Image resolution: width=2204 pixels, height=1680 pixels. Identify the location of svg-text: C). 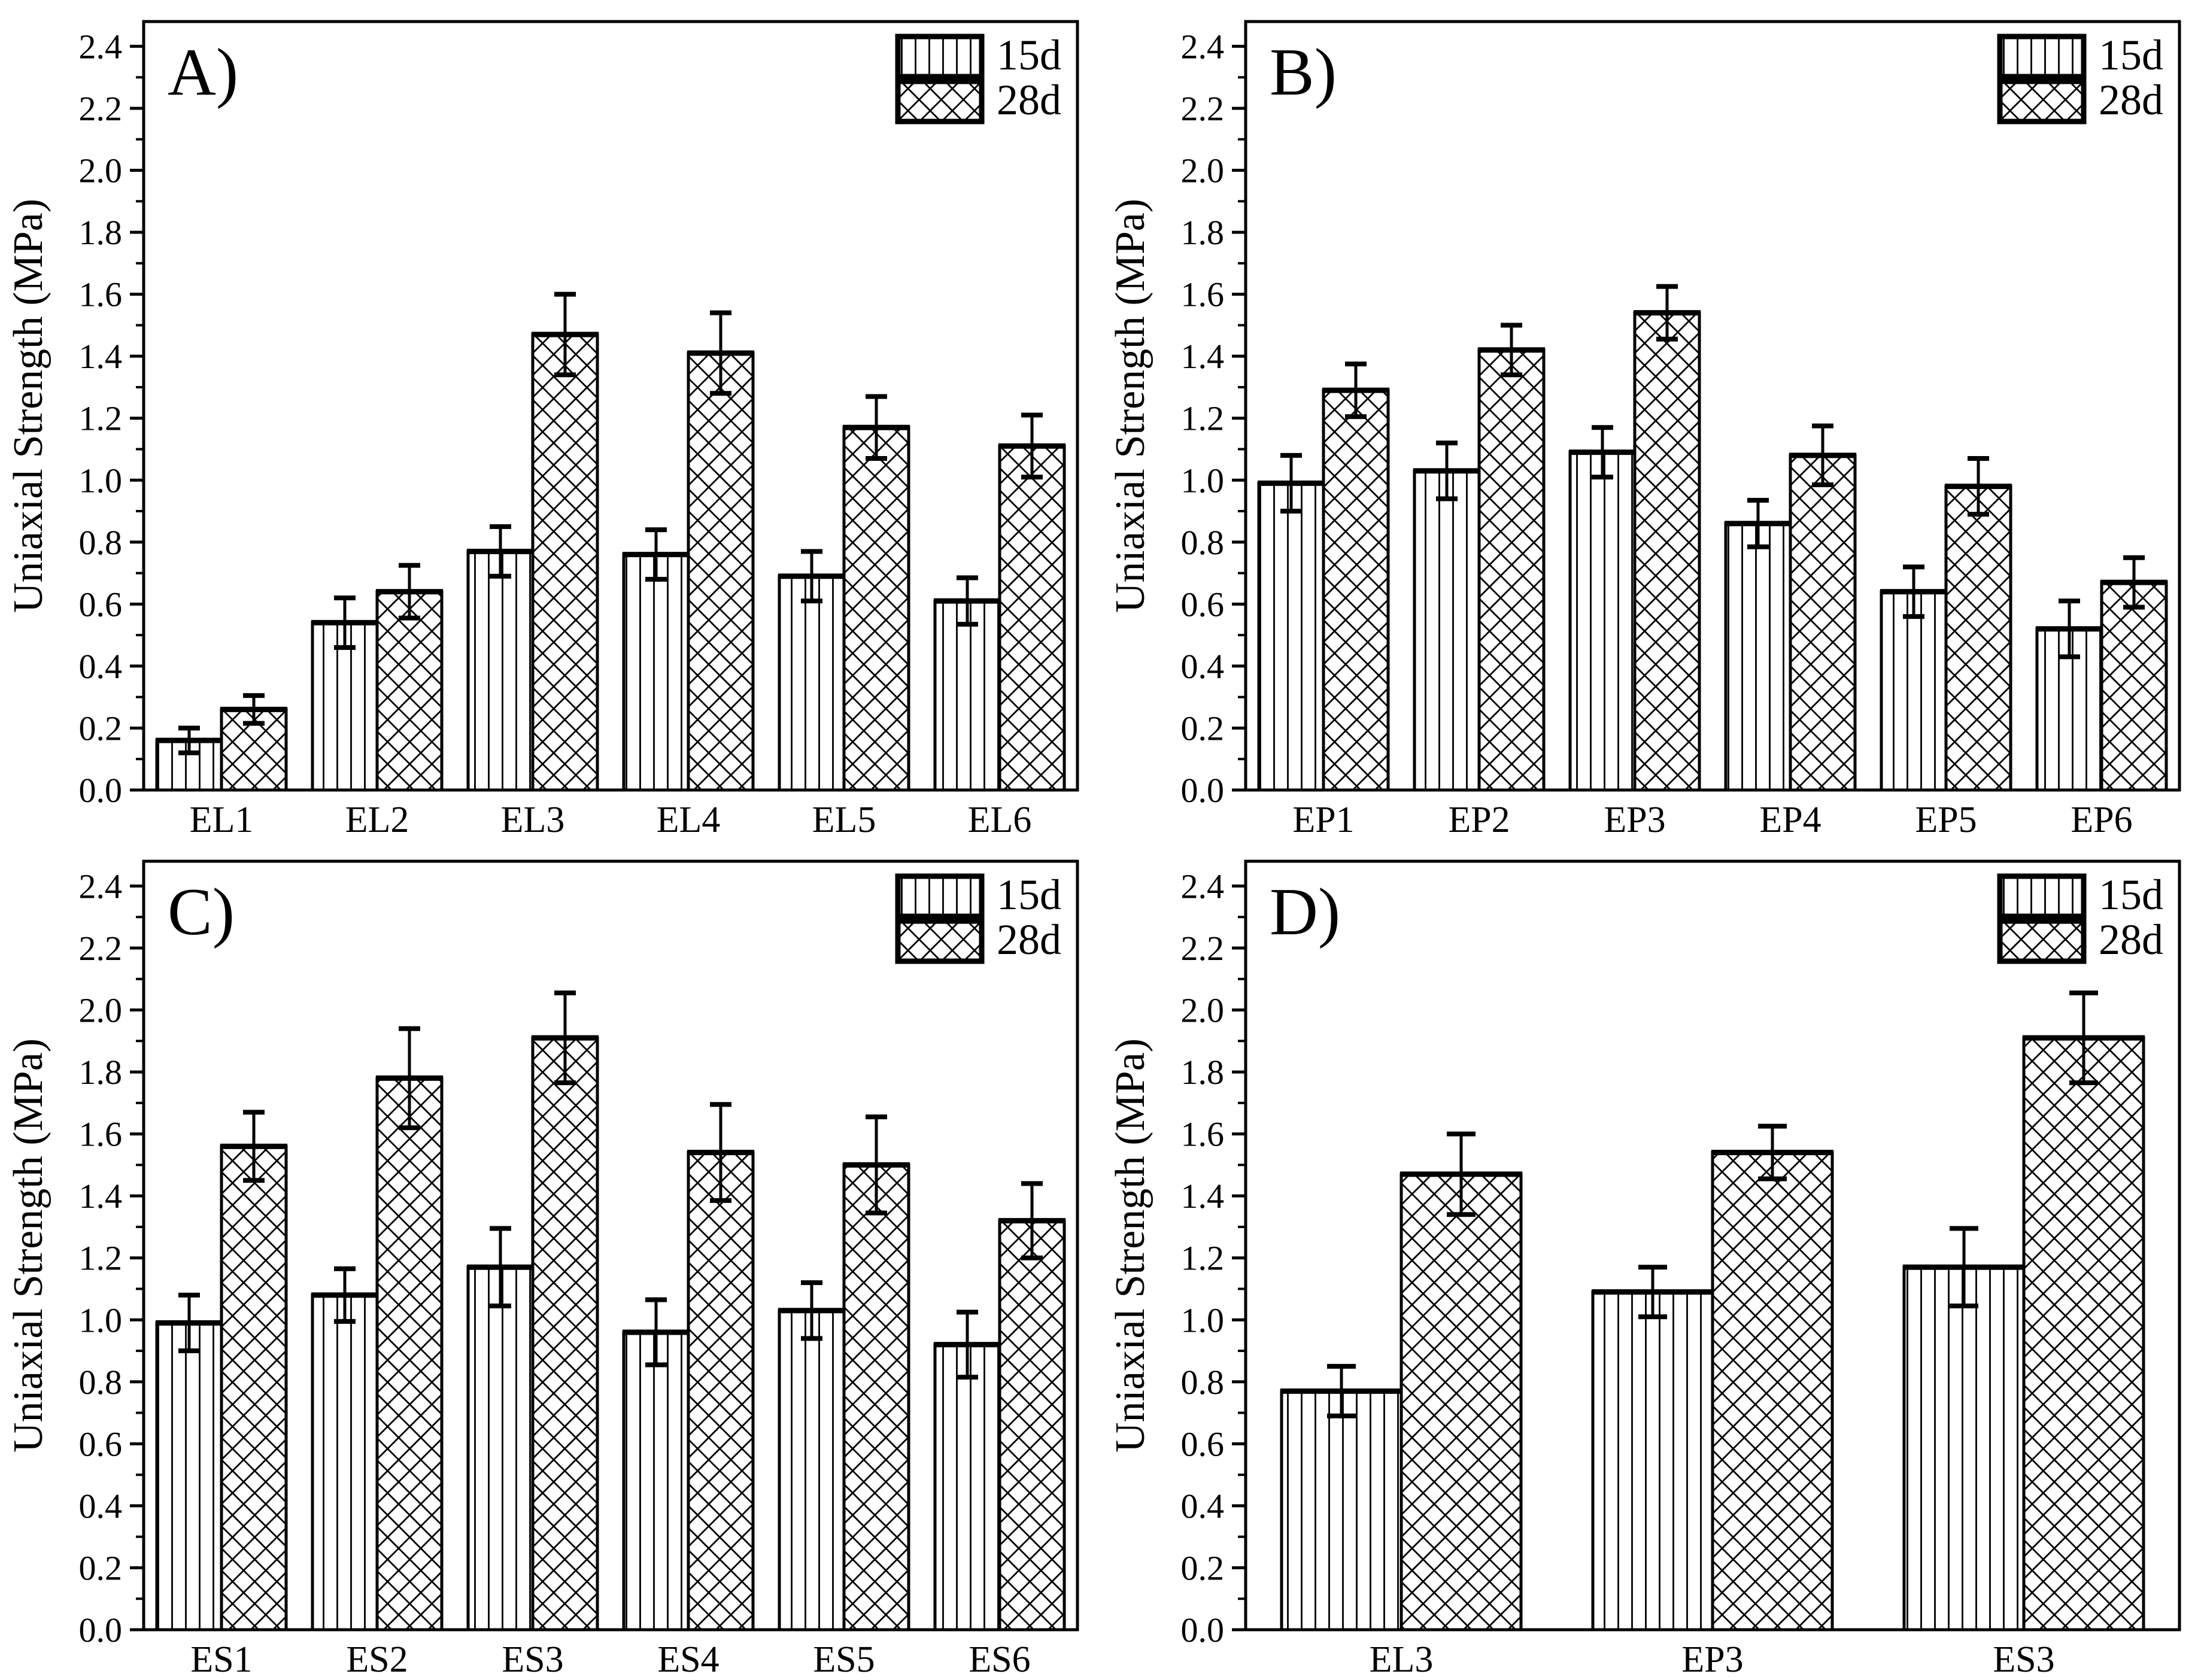
(201, 912).